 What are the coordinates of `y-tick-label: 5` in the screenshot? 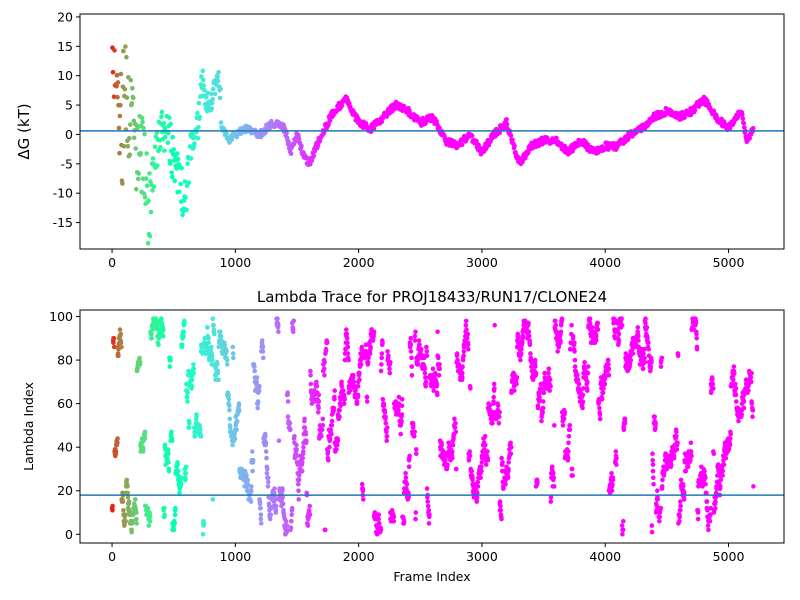 It's located at (69, 105).